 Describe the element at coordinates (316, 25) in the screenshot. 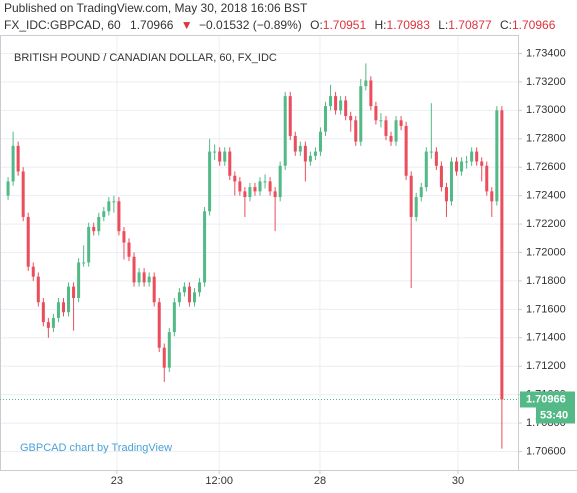

I see `o-label: O:` at that location.